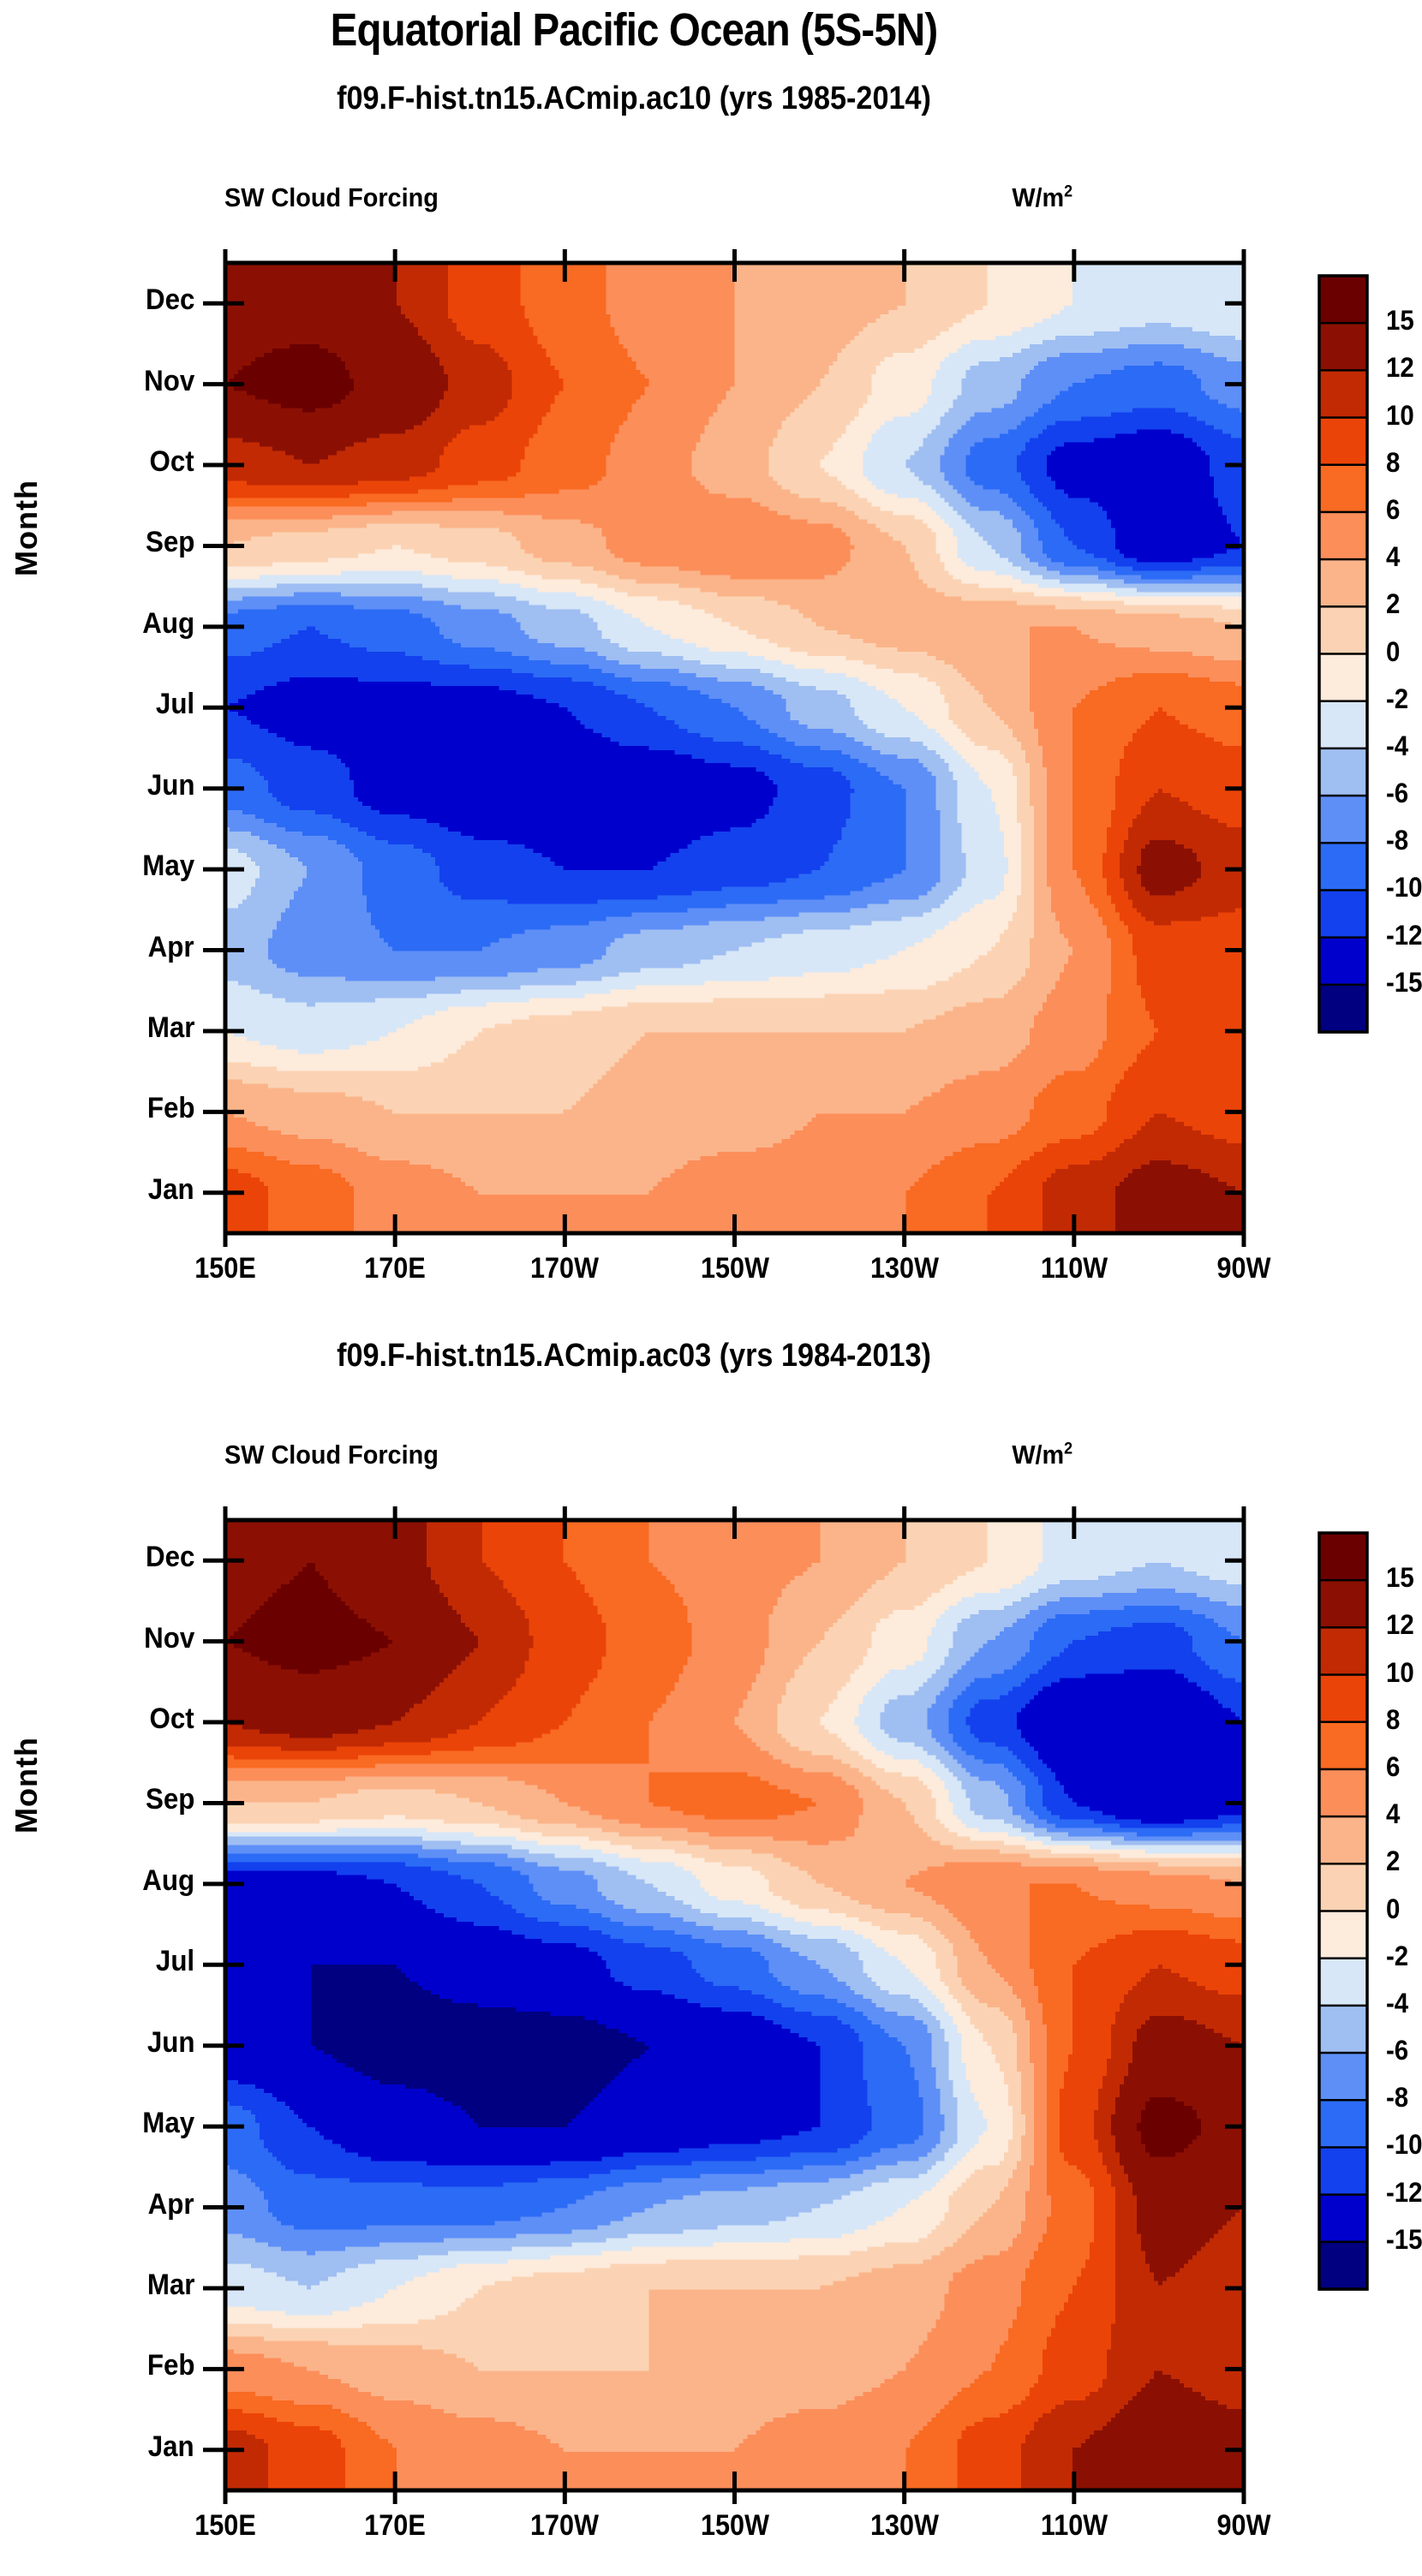  Describe the element at coordinates (331, 197) in the screenshot. I see `panel-1-left-label: SW Cloud Forcing` at that location.